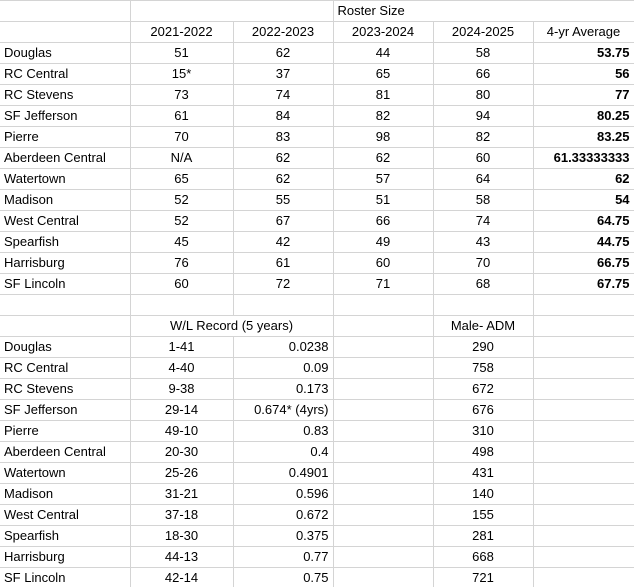  What do you see at coordinates (383, 242) in the screenshot?
I see `roster-value-cell: 49` at bounding box center [383, 242].